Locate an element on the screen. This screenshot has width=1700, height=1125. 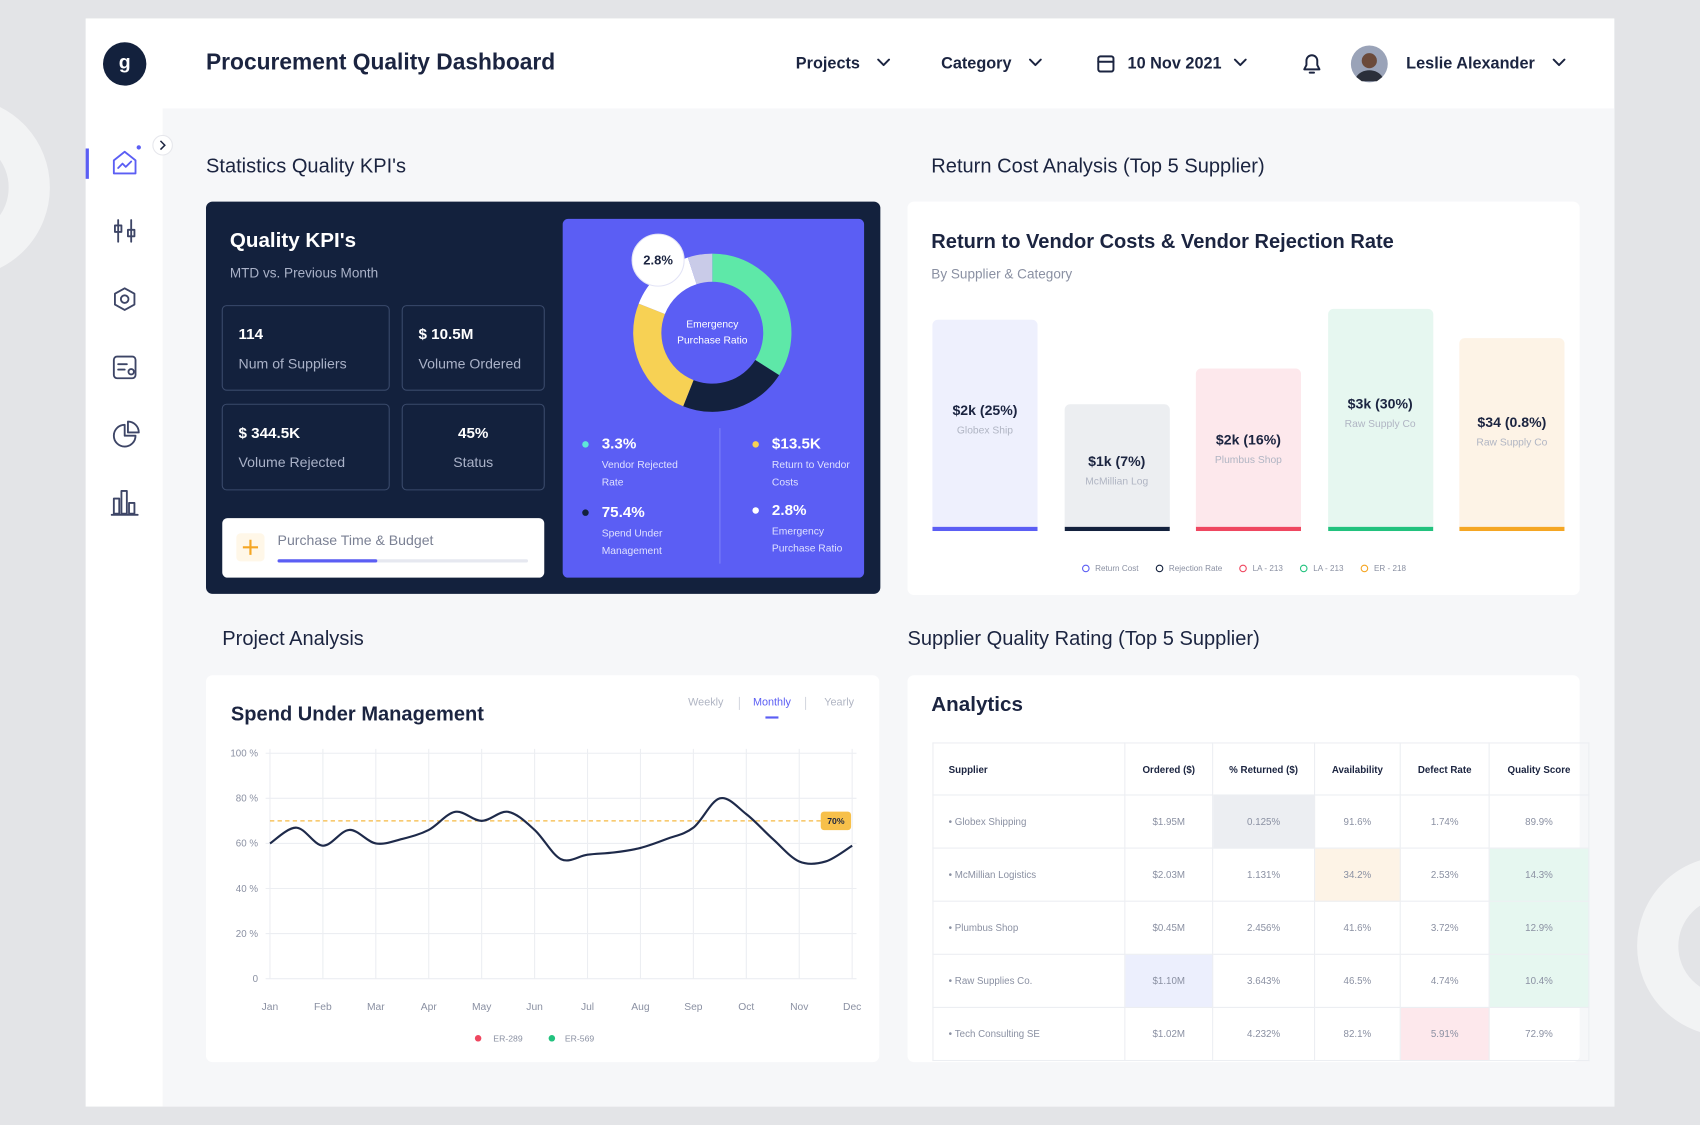
legend-label: LA - 213 is located at coordinates (1267, 568).